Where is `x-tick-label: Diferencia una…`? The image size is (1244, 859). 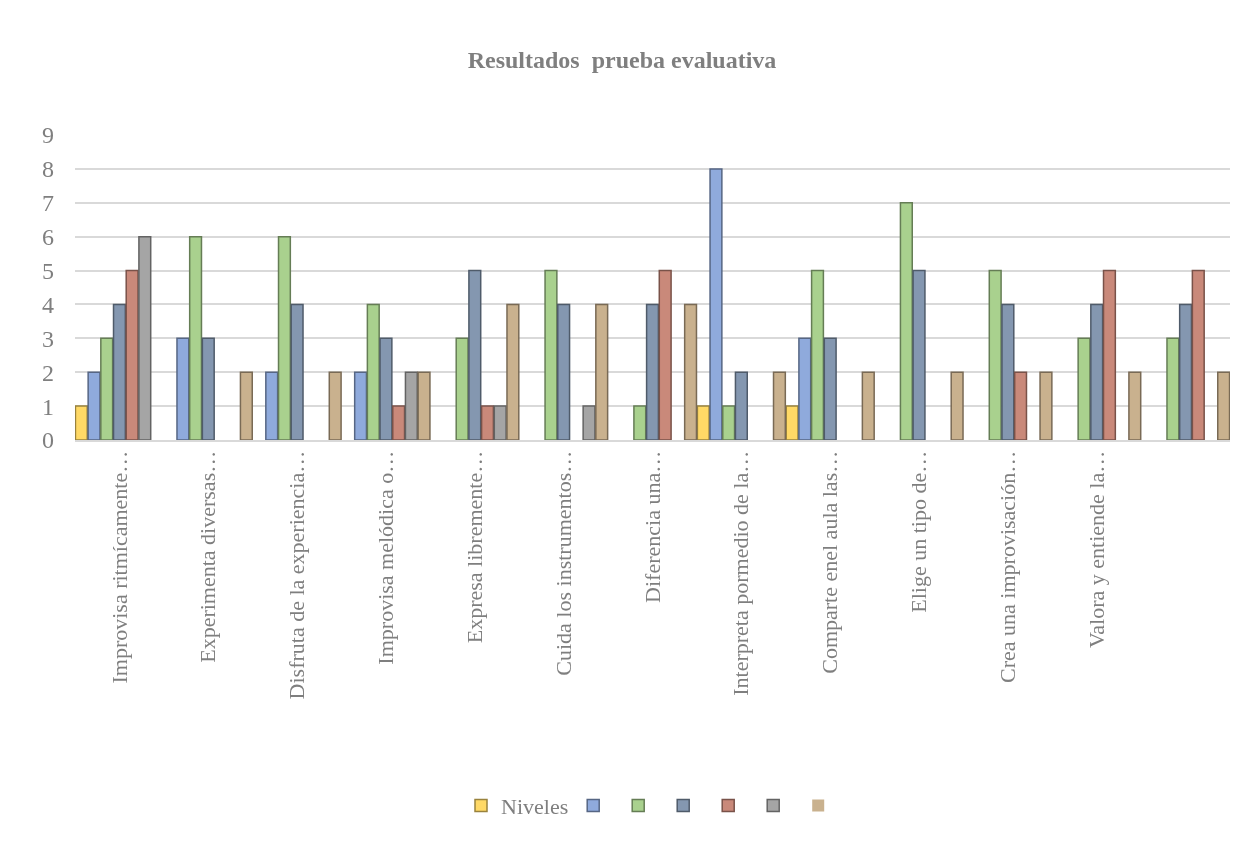 x-tick-label: Diferencia una… is located at coordinates (652, 526).